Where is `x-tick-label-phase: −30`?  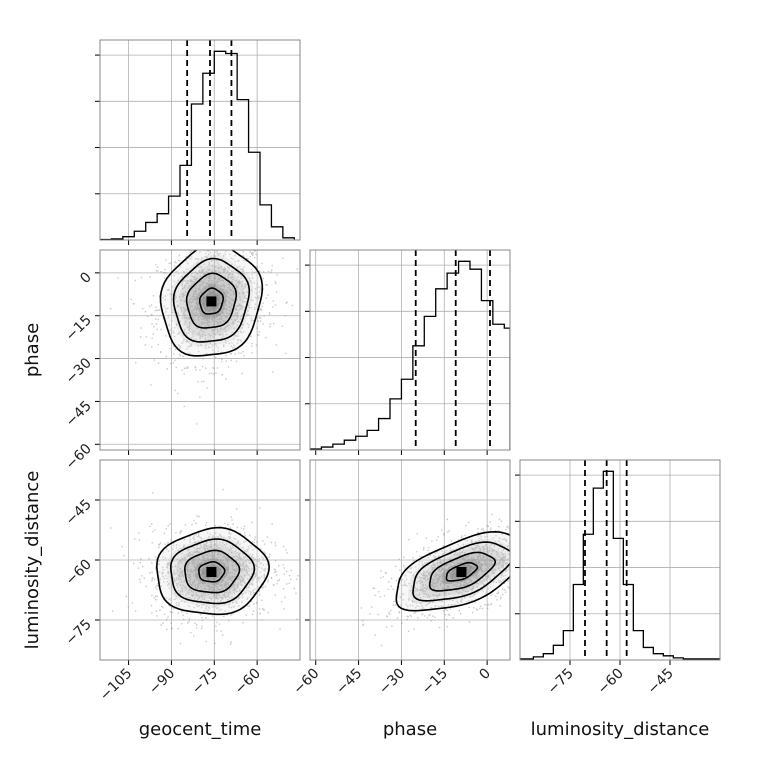 x-tick-label-phase: −30 is located at coordinates (392, 682).